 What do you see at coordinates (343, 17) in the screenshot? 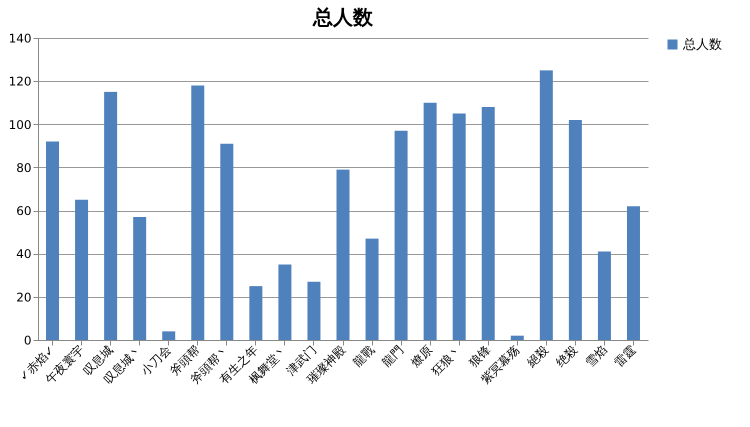
I see `chart-title: 总人数` at bounding box center [343, 17].